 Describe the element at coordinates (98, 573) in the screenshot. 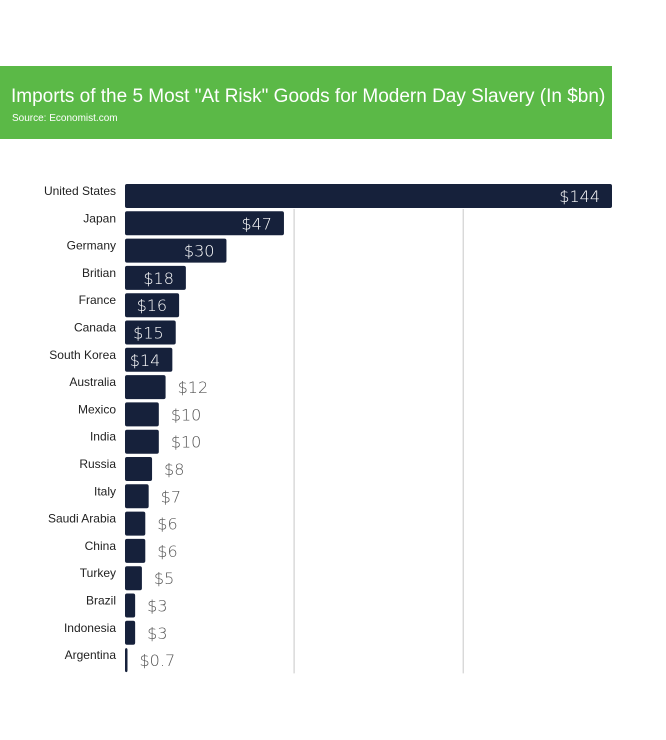

I see `category-label-turkey: Turkey` at that location.